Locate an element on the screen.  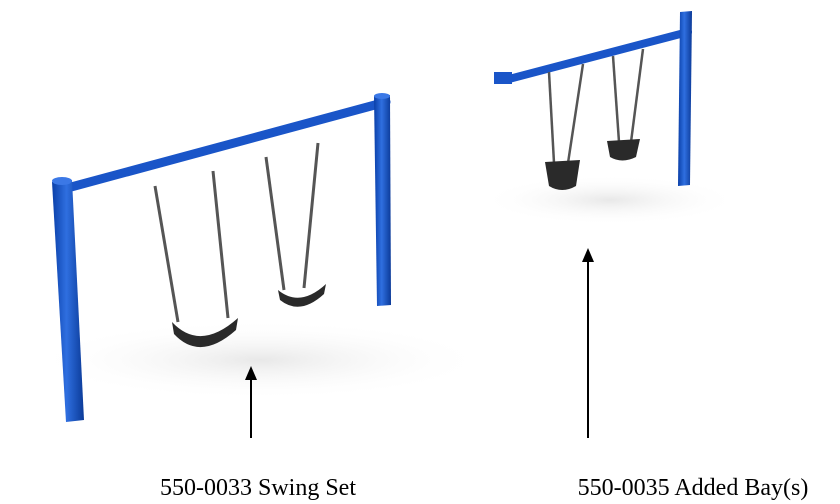
added-bay is located at coordinates (593, 100).